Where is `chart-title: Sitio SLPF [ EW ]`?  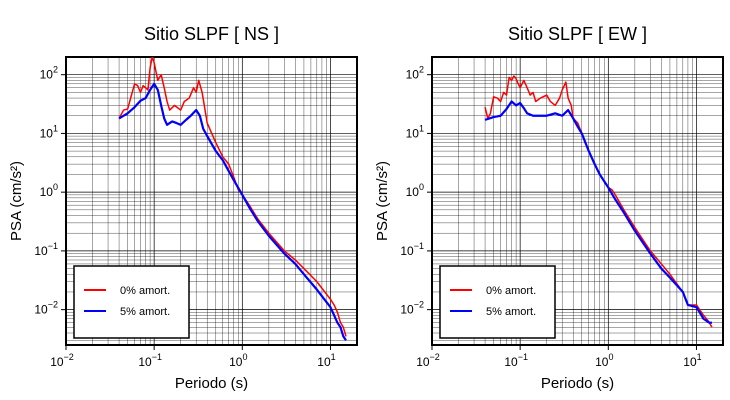
chart-title: Sitio SLPF [ EW ] is located at coordinates (577, 34).